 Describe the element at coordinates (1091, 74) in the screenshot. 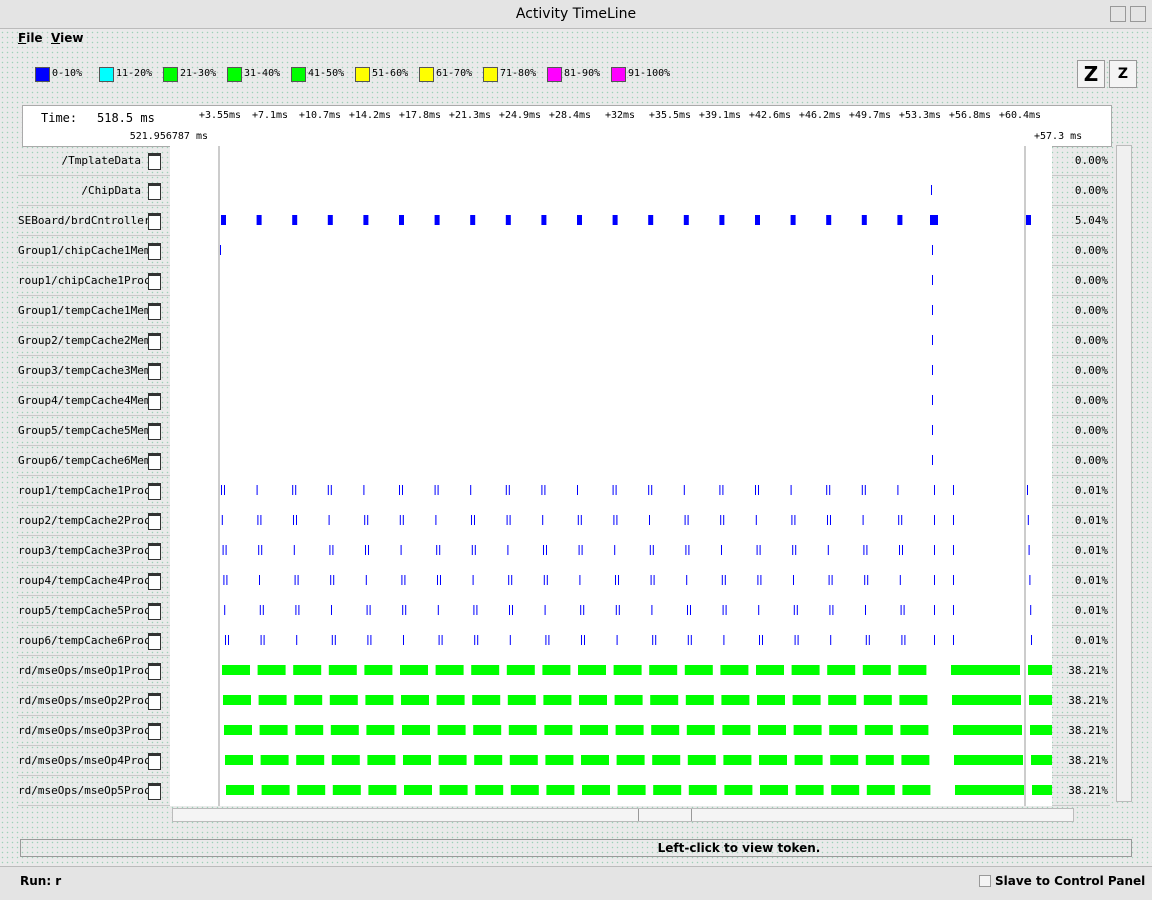

I see `zoom-in-button: Z` at that location.